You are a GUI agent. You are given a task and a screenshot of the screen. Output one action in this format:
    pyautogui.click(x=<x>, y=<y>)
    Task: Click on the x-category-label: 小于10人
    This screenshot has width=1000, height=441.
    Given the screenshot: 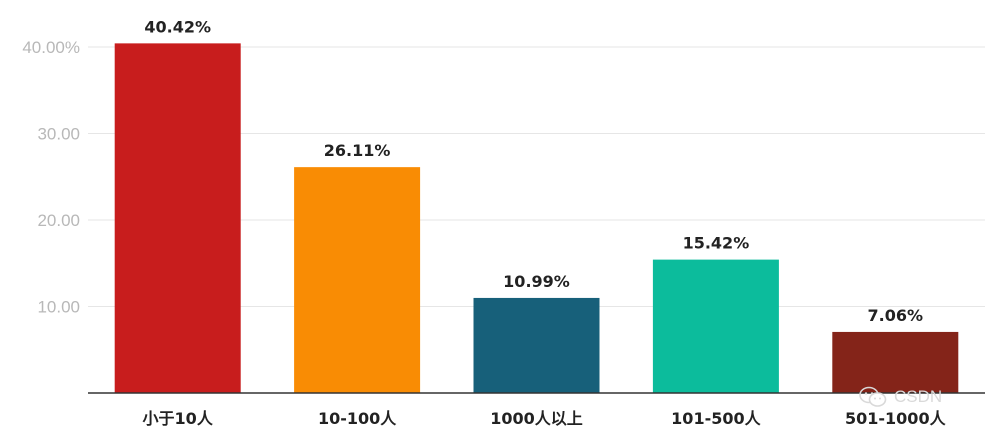 What is the action you would take?
    pyautogui.click(x=178, y=418)
    